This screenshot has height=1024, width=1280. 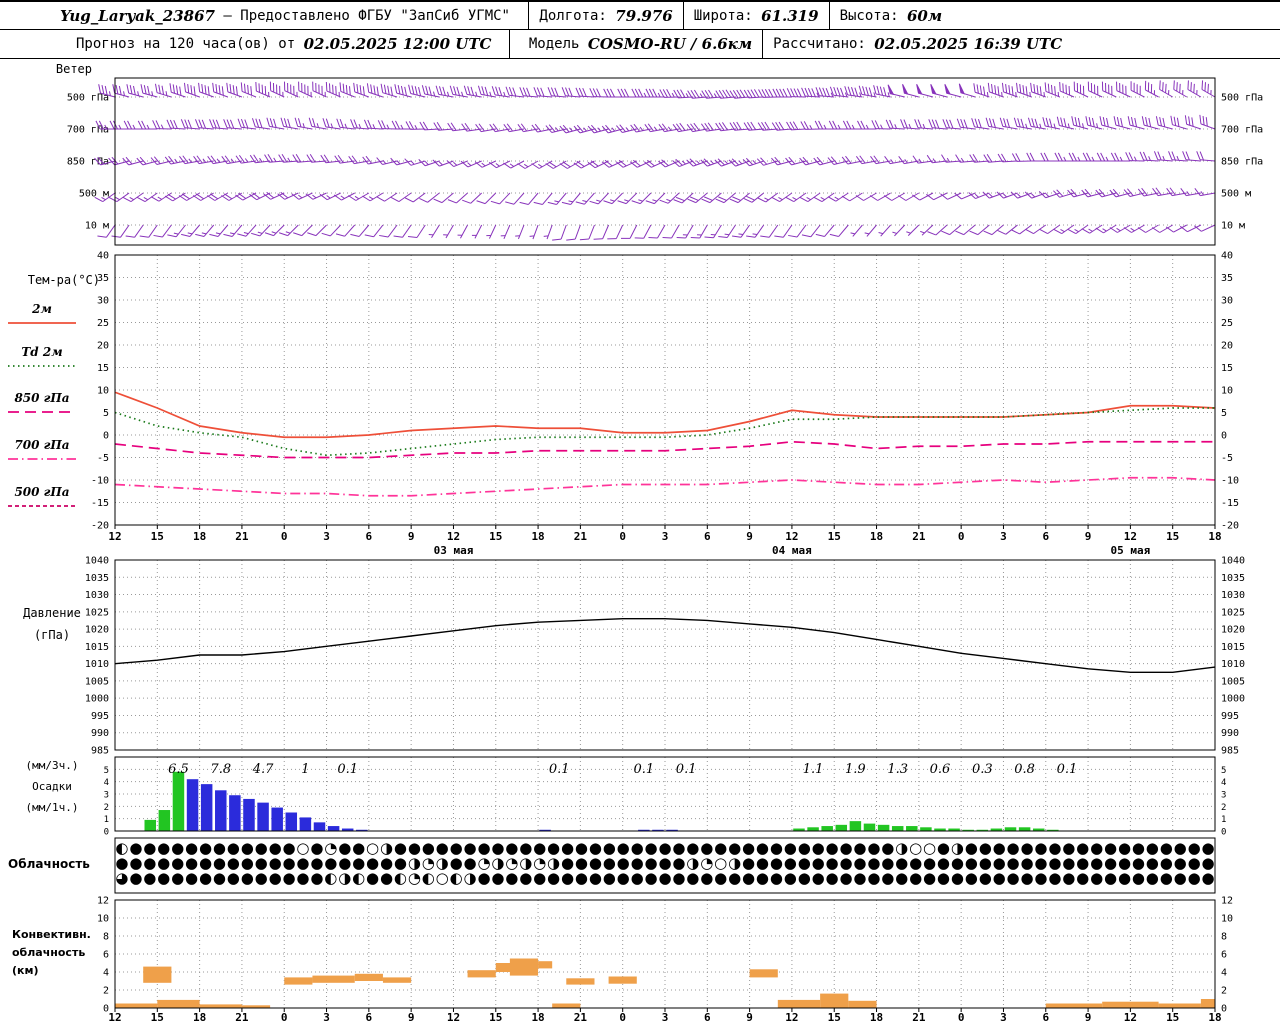 What do you see at coordinates (41, 309) in the screenshot?
I see `svg-text: 2м` at bounding box center [41, 309].